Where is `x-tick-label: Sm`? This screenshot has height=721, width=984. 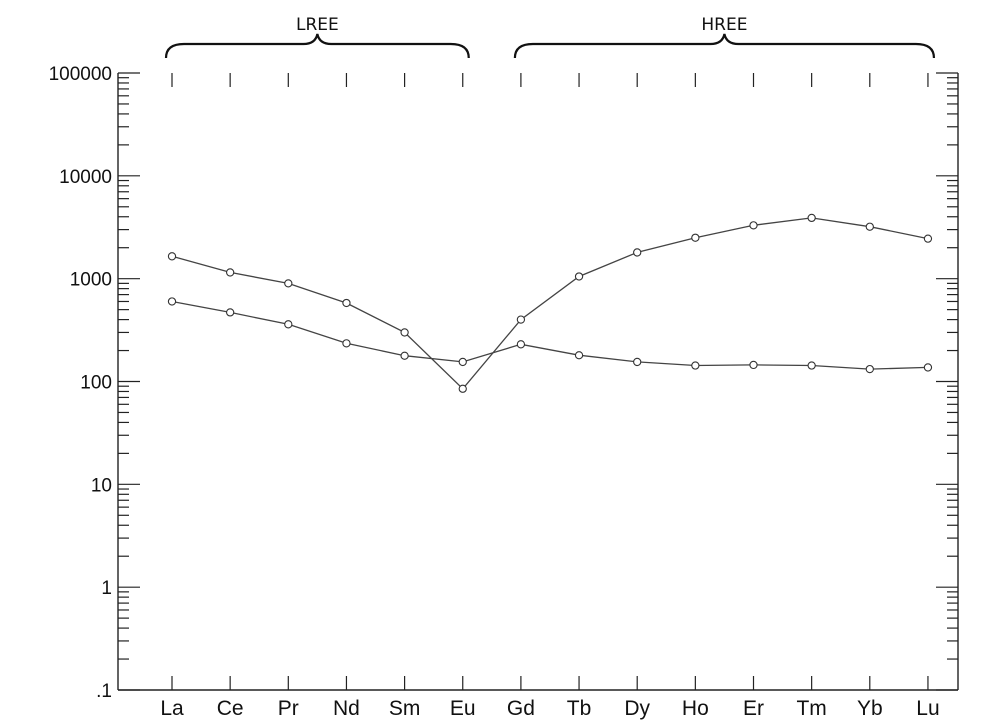 x-tick-label: Sm is located at coordinates (405, 708).